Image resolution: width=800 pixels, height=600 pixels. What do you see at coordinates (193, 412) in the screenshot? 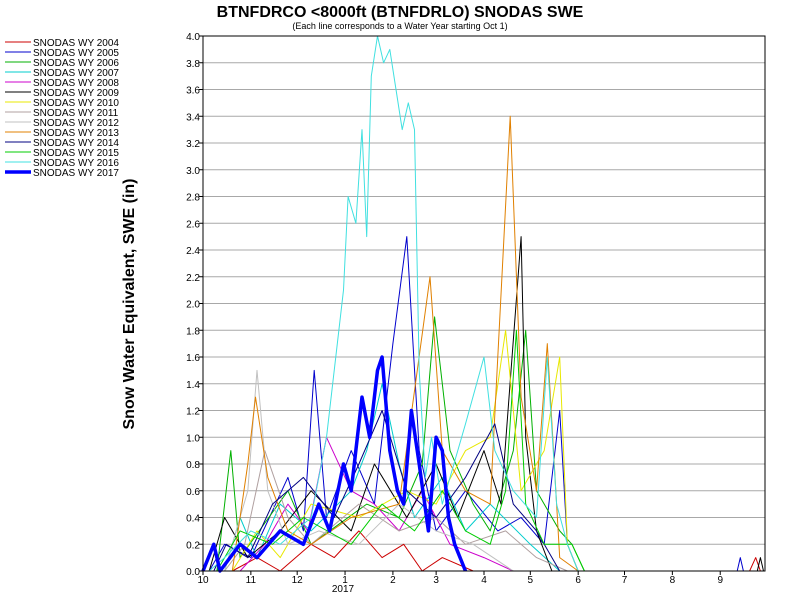
I see `y-tick-label: 1.2` at bounding box center [193, 412].